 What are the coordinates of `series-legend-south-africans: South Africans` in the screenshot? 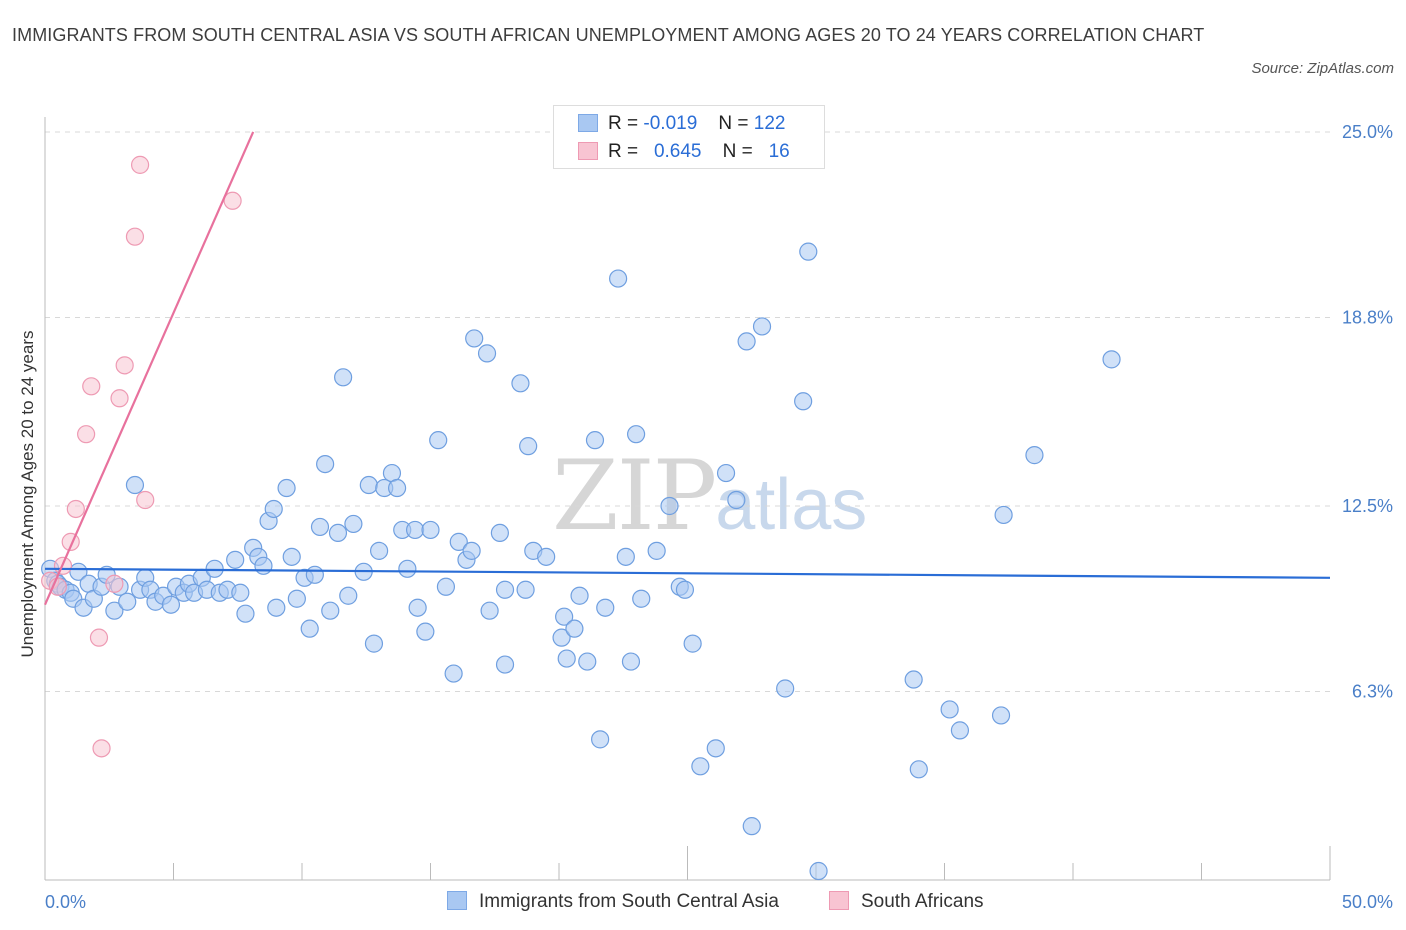 It's located at (906, 902).